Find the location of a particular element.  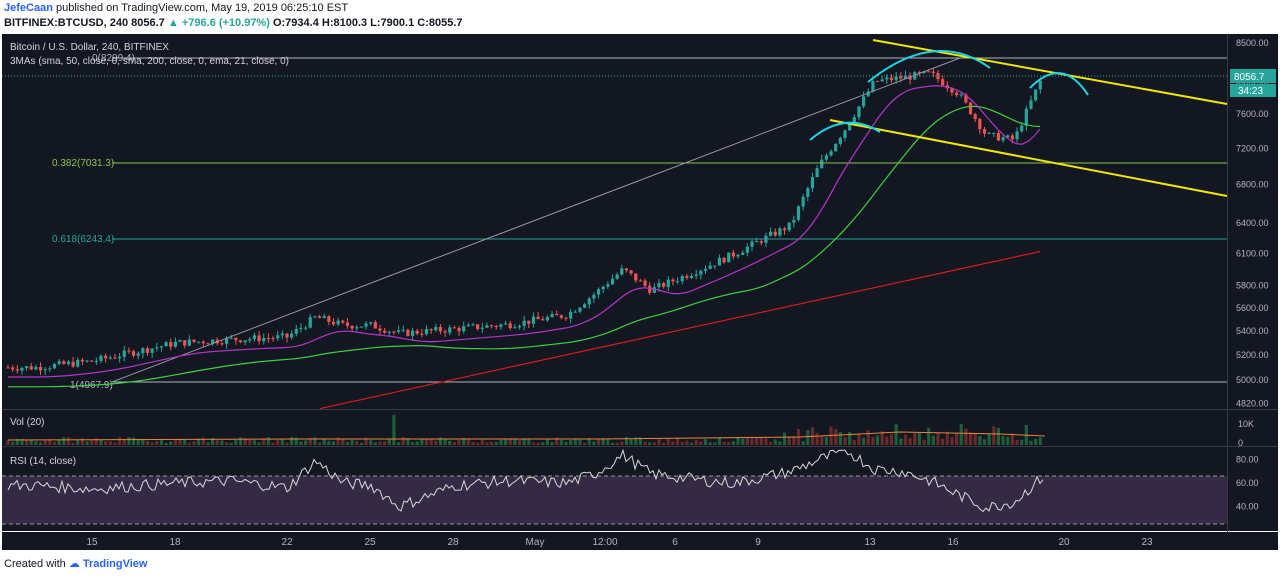

countdown-badge is located at coordinates (1253, 90).